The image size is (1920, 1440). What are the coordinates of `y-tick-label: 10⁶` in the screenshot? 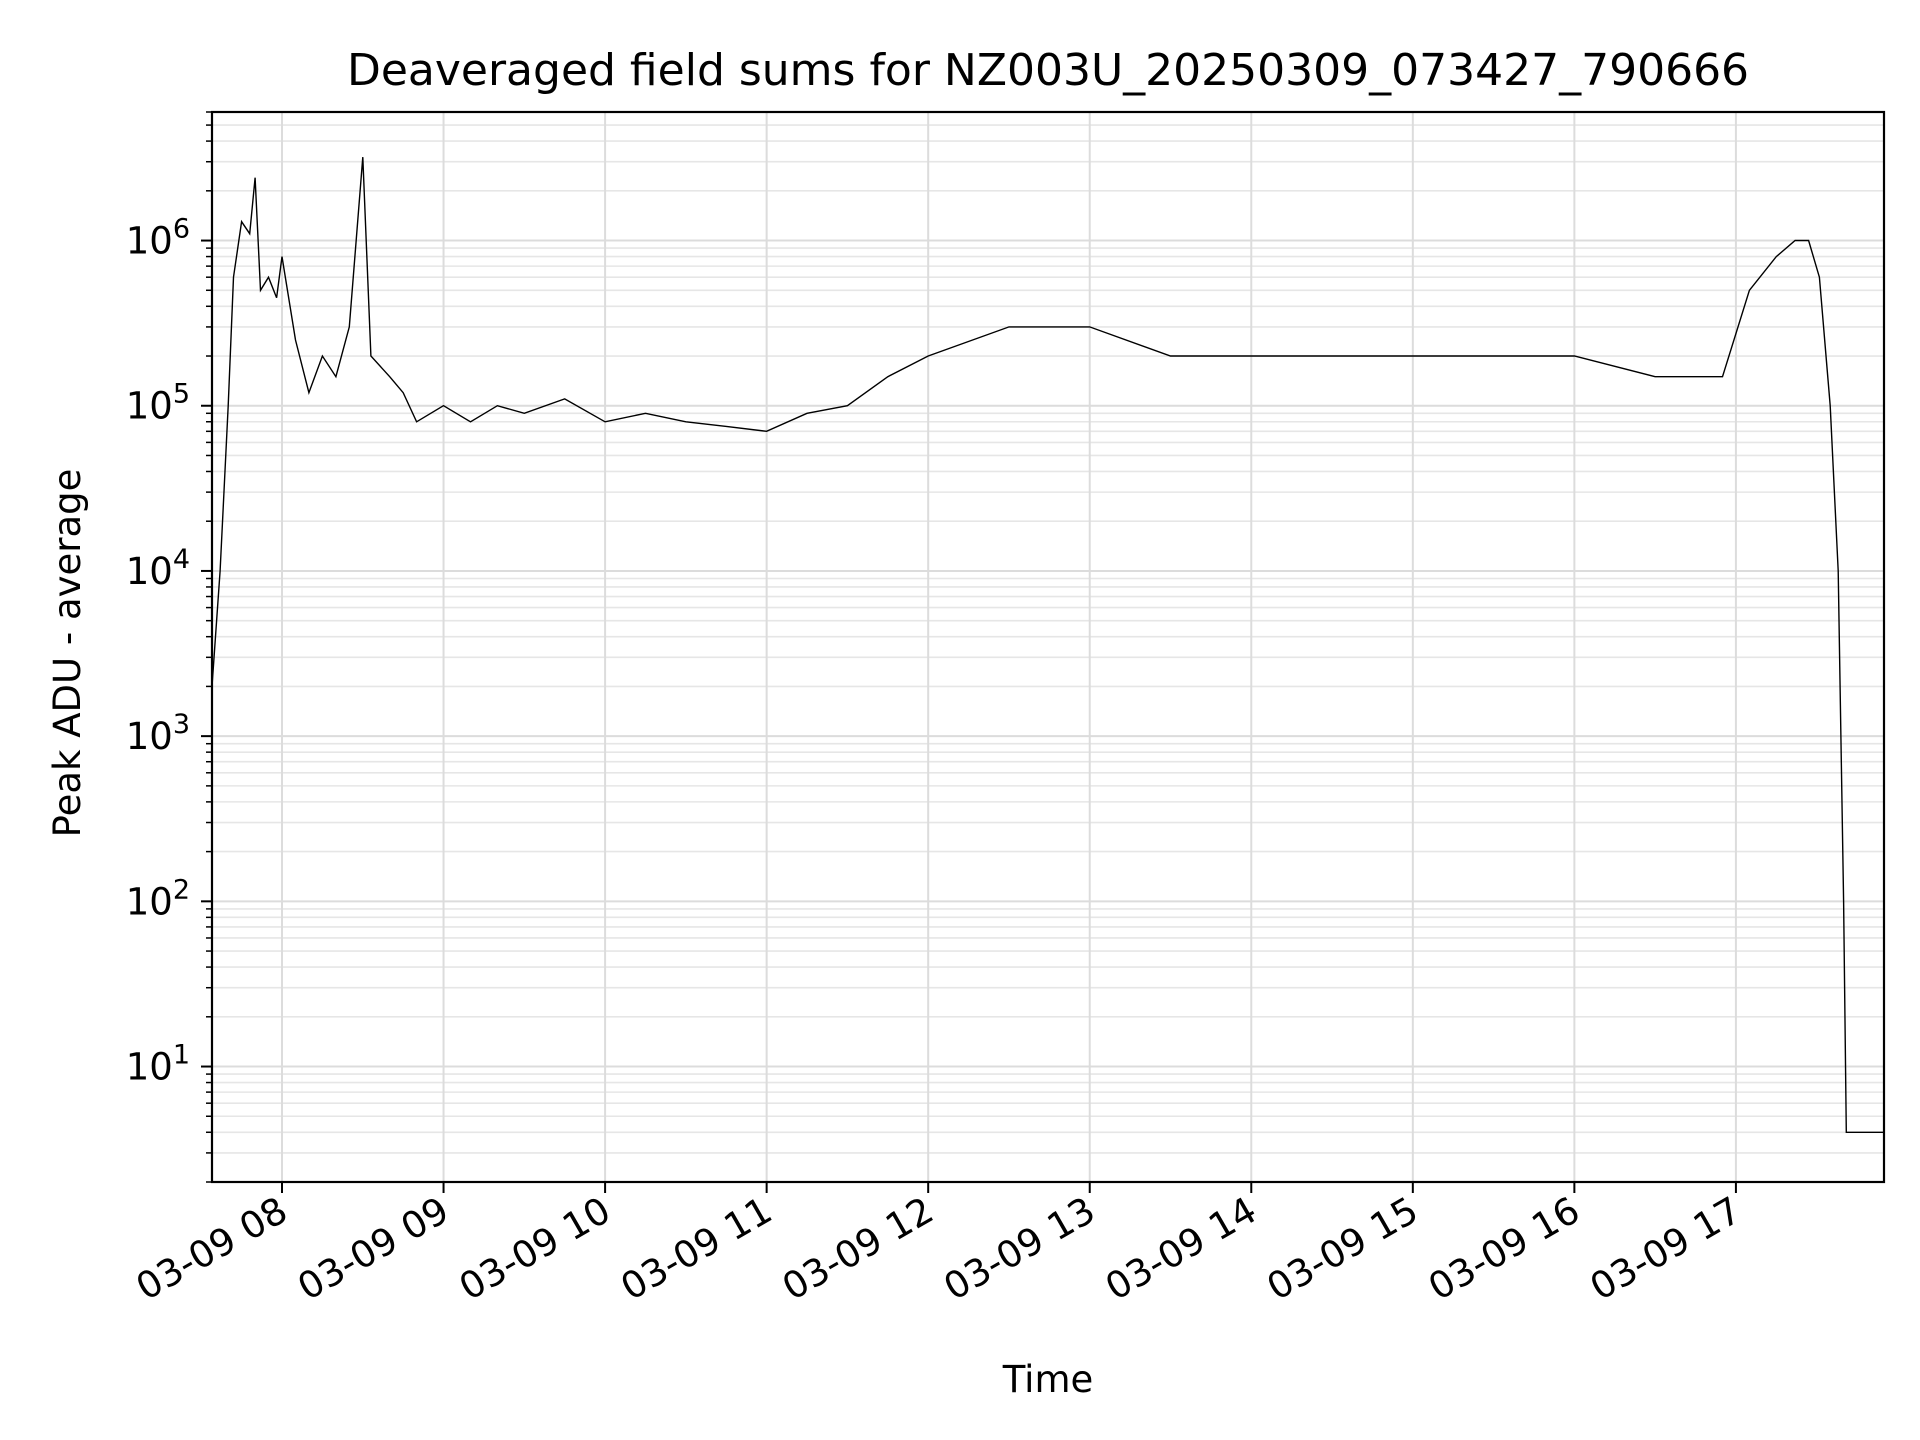 It's located at (158, 238).